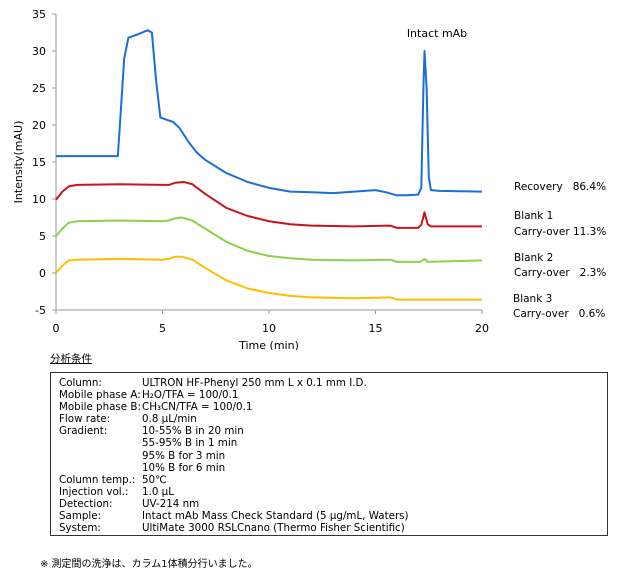  I want to click on condition-value: CH₃CN/TFA = 100/0.1, so click(197, 407).